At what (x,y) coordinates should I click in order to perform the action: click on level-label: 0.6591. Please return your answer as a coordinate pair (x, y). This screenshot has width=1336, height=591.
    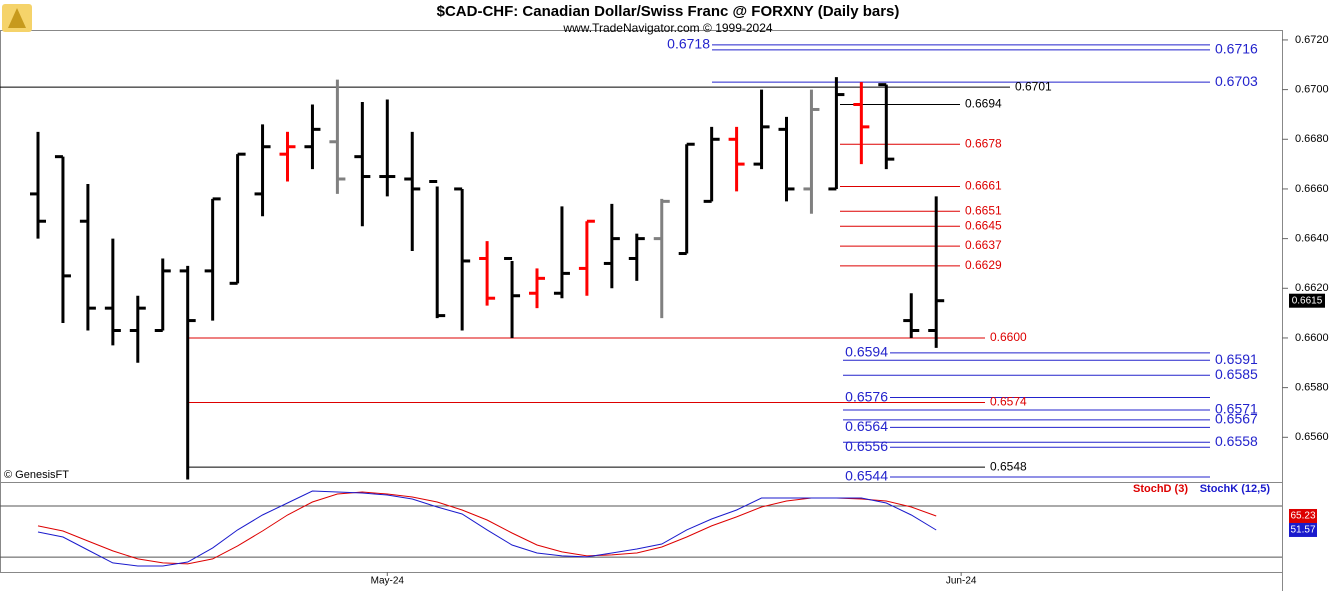
    Looking at the image, I should click on (1236, 359).